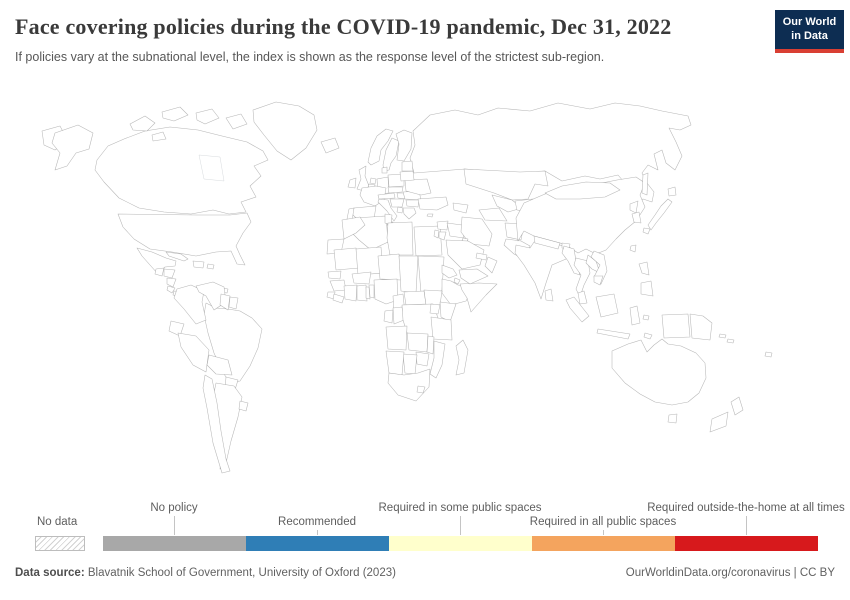  Describe the element at coordinates (190, 304) in the screenshot. I see `country-colombia` at that location.